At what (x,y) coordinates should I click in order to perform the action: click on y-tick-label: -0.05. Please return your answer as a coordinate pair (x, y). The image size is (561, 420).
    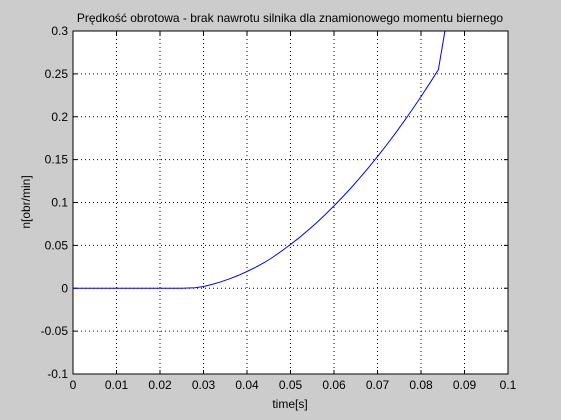
    Looking at the image, I should click on (55, 331).